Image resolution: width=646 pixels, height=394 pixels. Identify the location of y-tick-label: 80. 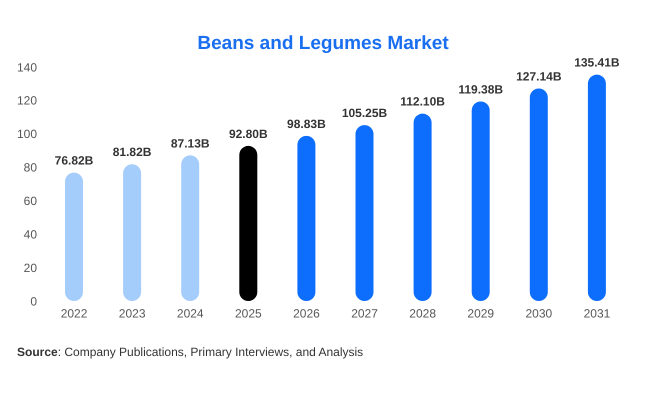
(31, 167).